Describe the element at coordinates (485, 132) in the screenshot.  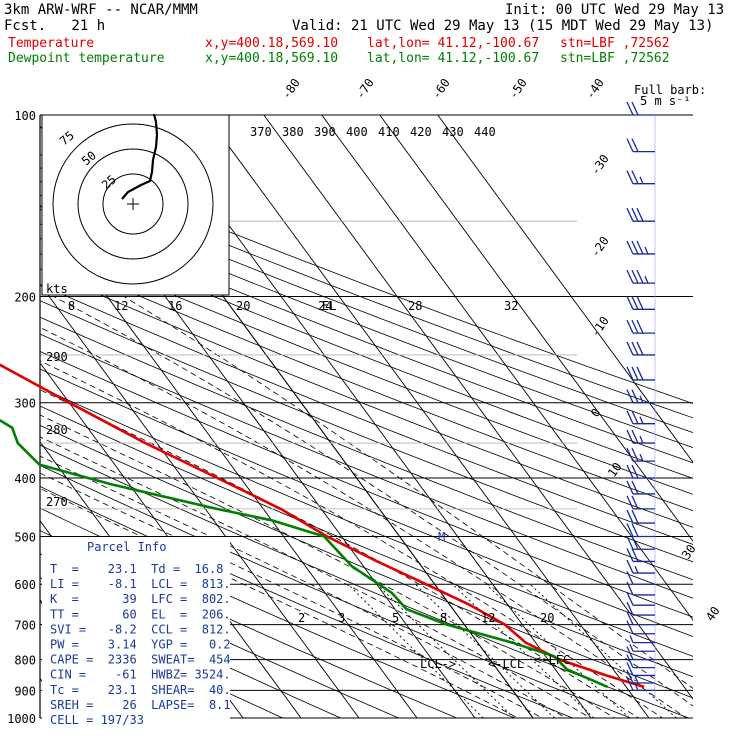
I see `theta-e-label: 440` at that location.